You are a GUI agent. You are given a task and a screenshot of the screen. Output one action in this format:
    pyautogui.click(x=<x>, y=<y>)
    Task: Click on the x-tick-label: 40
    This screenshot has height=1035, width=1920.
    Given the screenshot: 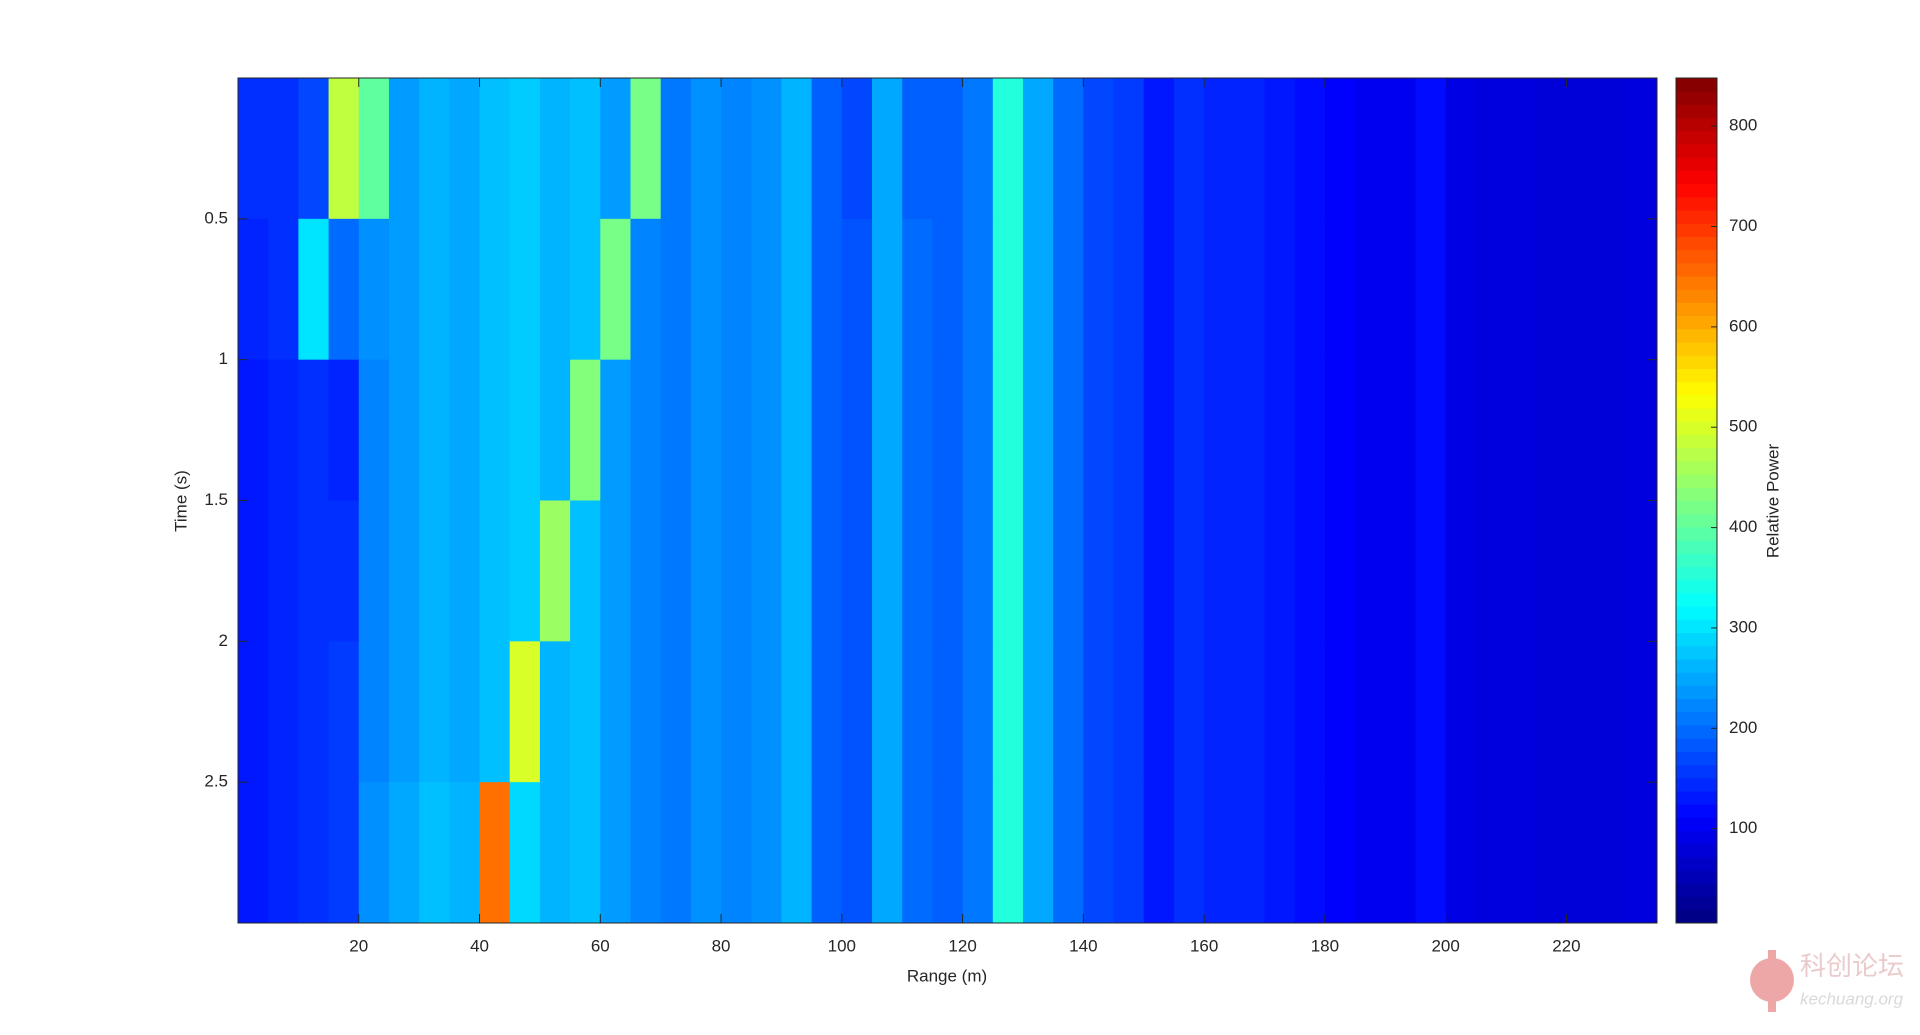 What is the action you would take?
    pyautogui.click(x=479, y=945)
    